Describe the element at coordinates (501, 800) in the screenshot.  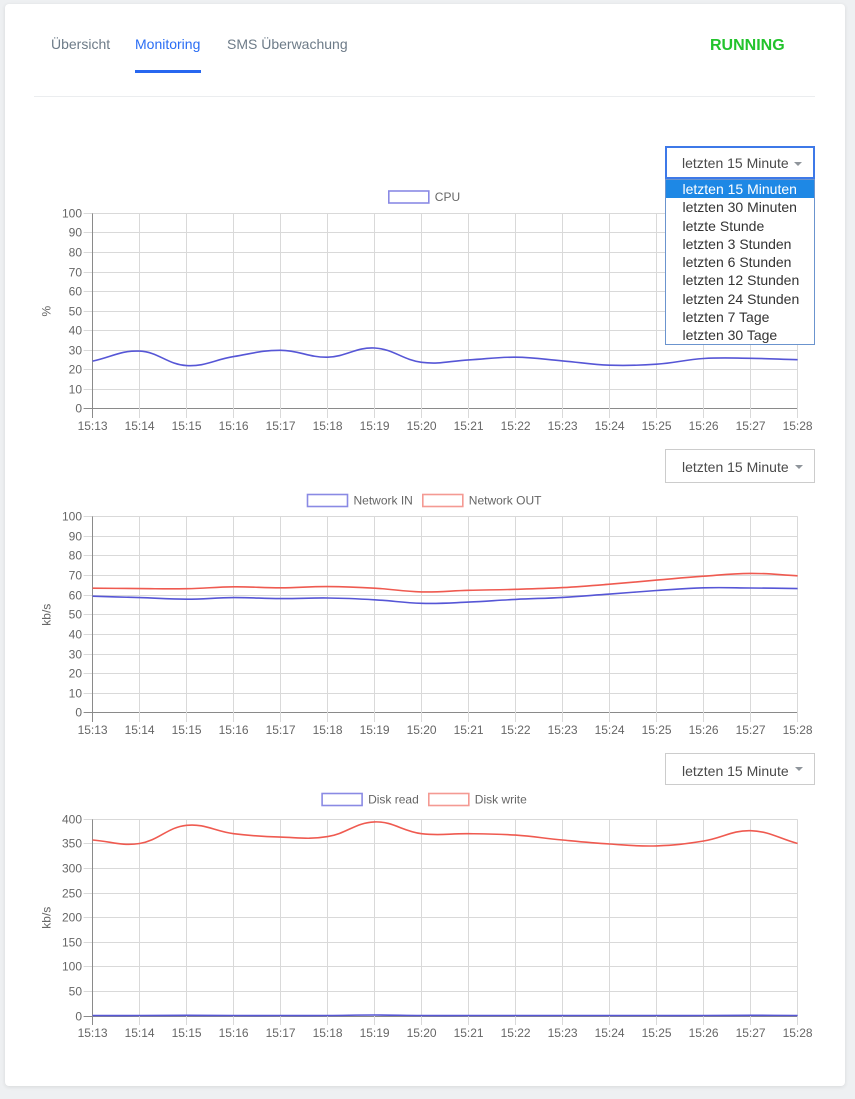
I see `svg-text: Disk write` at that location.